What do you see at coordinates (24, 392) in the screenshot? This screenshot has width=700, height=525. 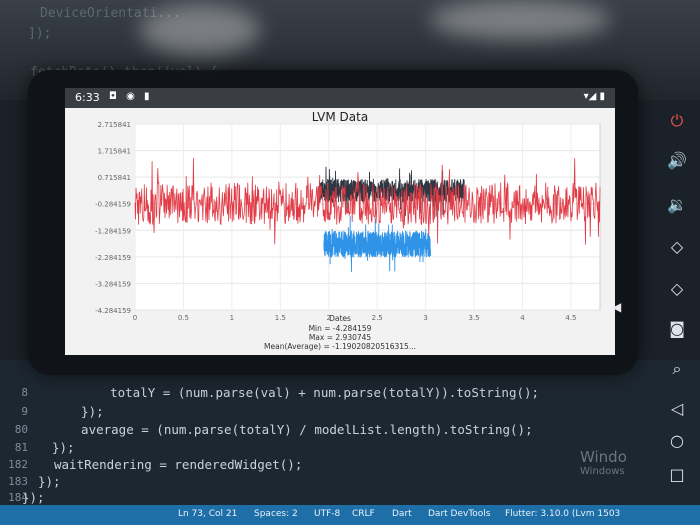 I see `line-number: 8` at bounding box center [24, 392].